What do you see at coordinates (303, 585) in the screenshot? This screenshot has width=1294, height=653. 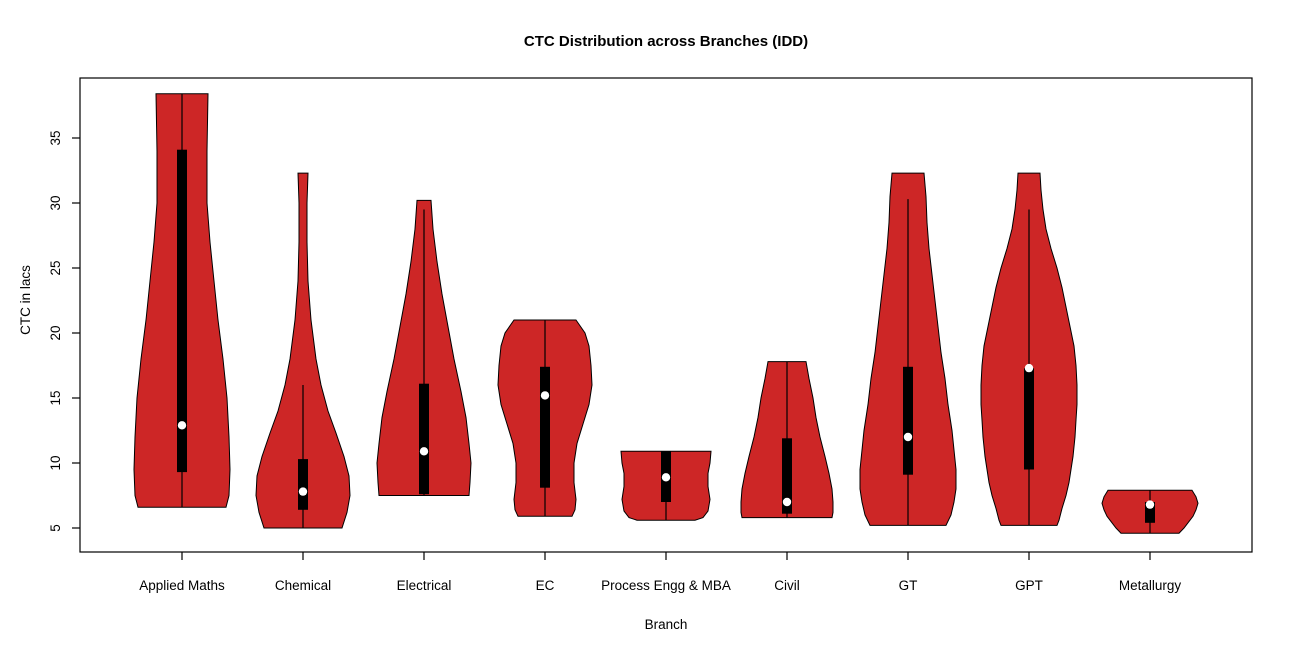 I see `x-tick-label: Chemical` at bounding box center [303, 585].